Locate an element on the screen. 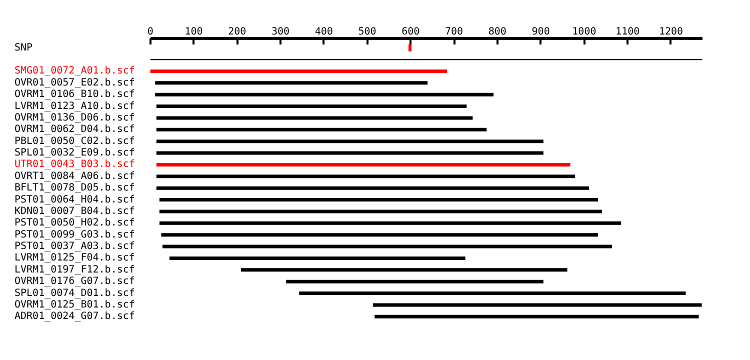  x-tick-label: 300 is located at coordinates (280, 32).